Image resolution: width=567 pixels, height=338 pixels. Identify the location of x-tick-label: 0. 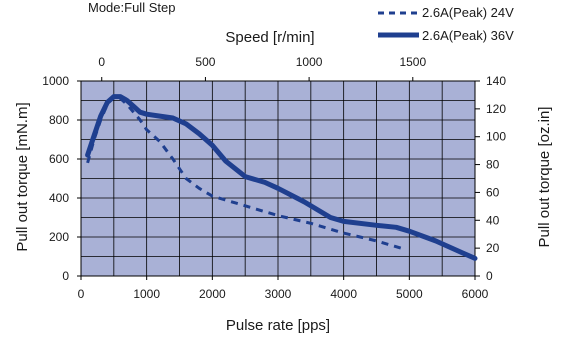
(81, 294).